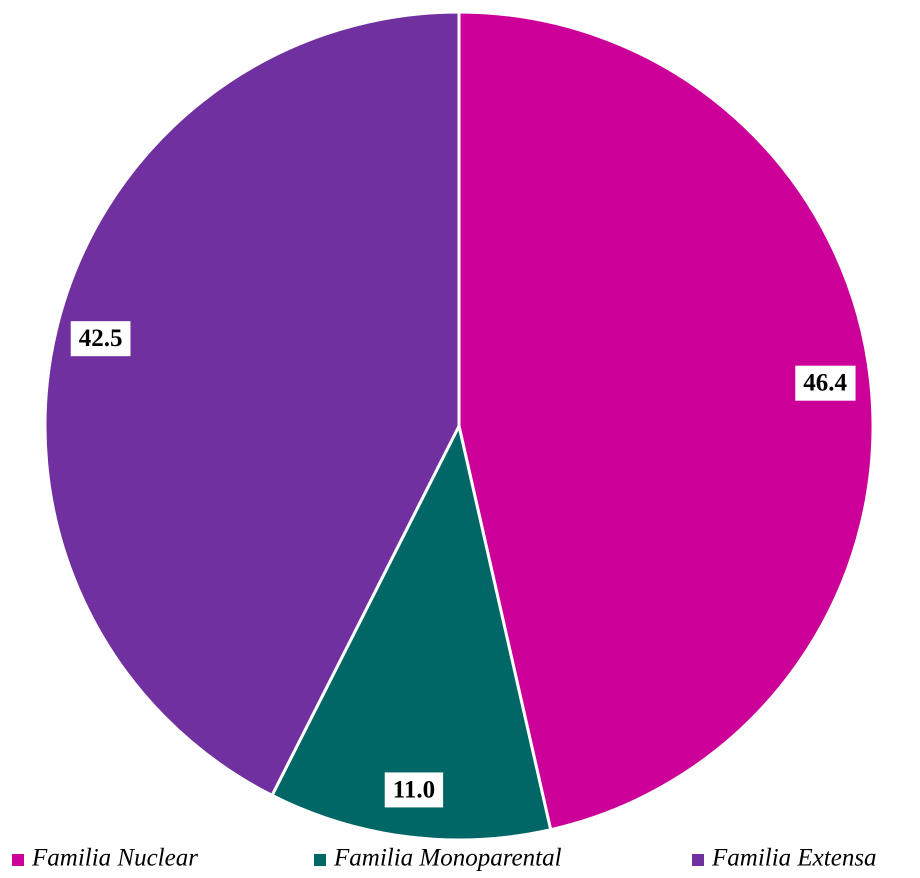 The width and height of the screenshot is (920, 878). Describe the element at coordinates (114, 858) in the screenshot. I see `legend-label: Familia Nuclear` at that location.